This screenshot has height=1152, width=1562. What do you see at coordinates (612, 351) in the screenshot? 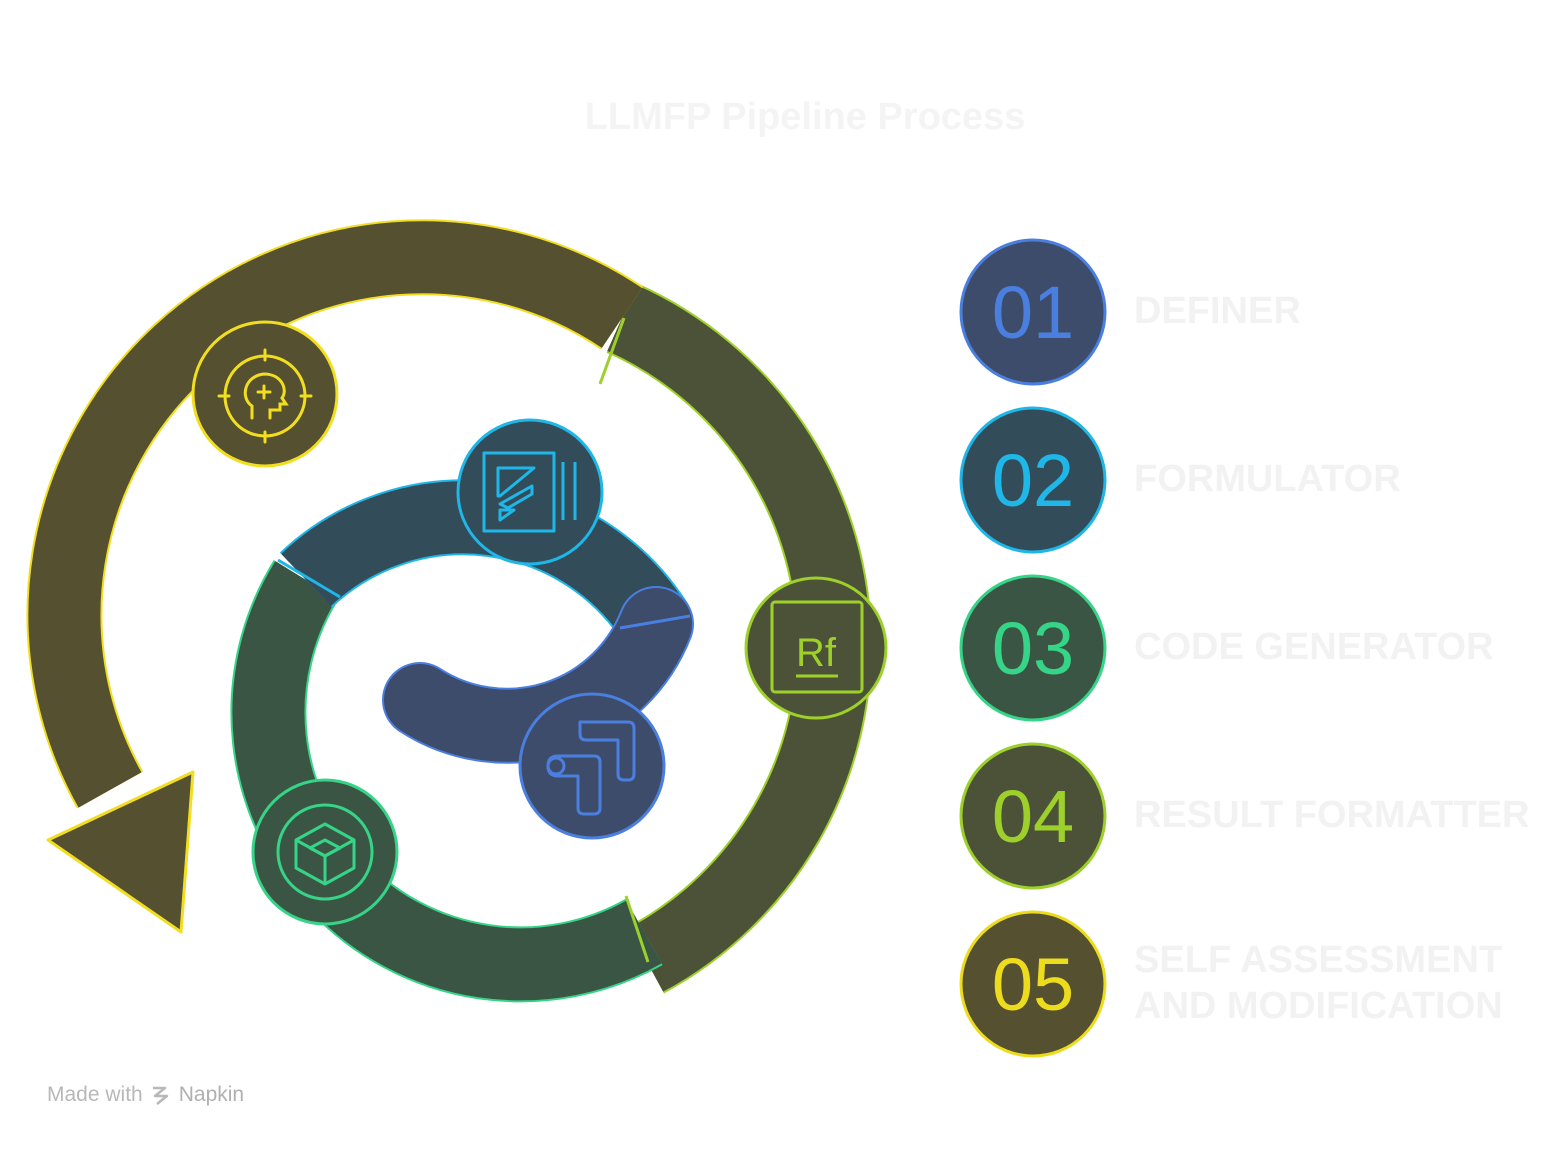
I see `outer-ring-divider` at bounding box center [612, 351].